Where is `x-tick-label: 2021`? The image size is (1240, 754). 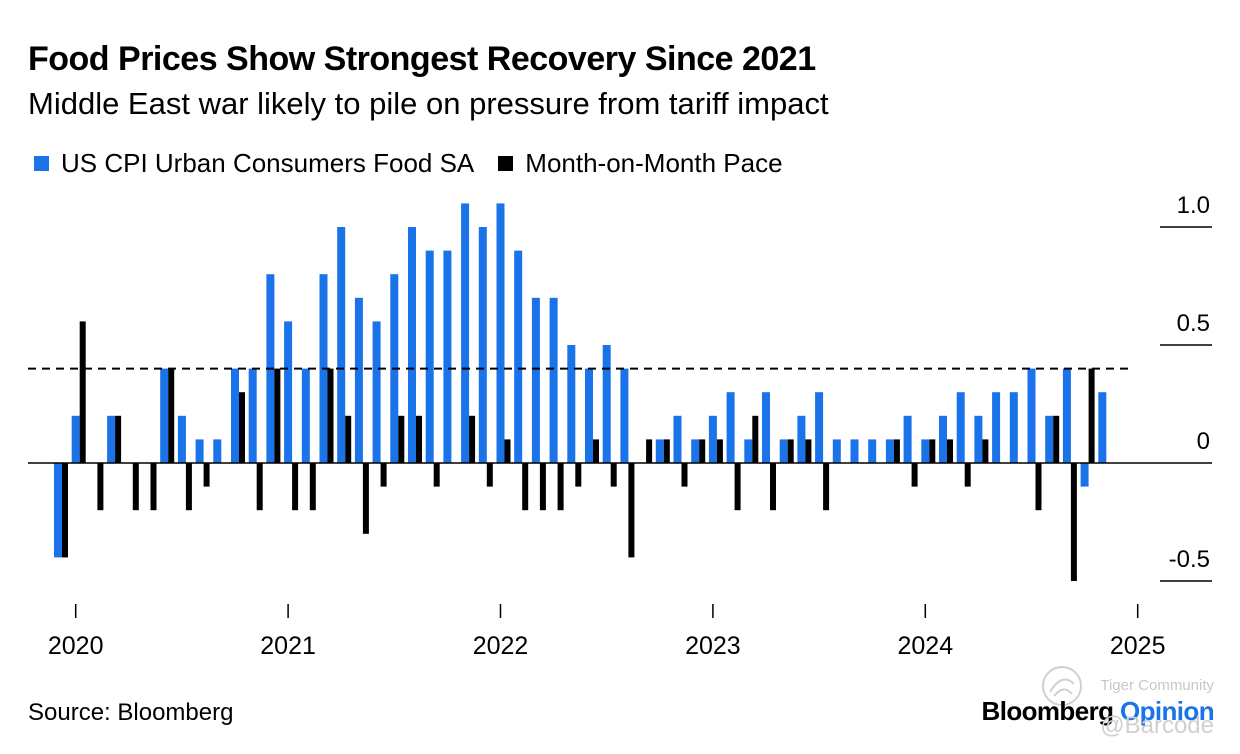
x-tick-label: 2021 is located at coordinates (288, 646).